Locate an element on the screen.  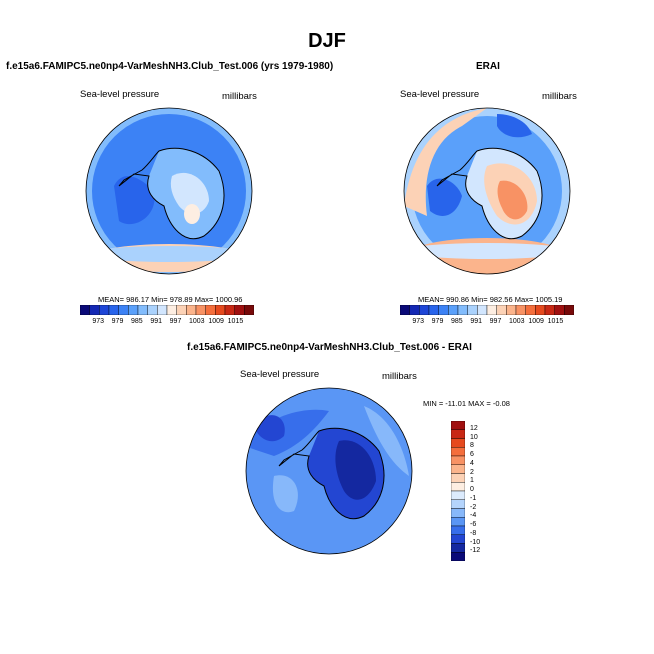
model-field-label: Sea-level pressure is located at coordinates (120, 94).